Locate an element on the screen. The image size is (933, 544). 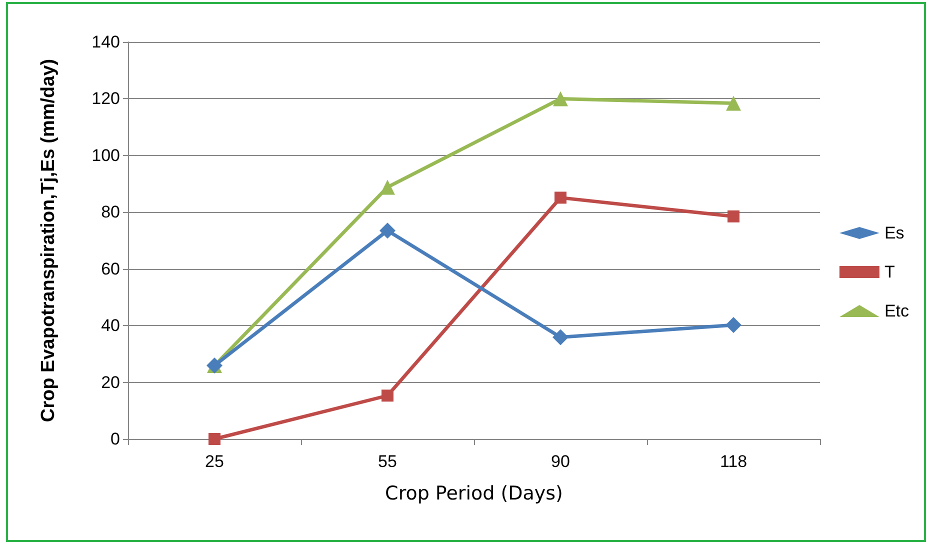
x-tick-label: 118 is located at coordinates (734, 461).